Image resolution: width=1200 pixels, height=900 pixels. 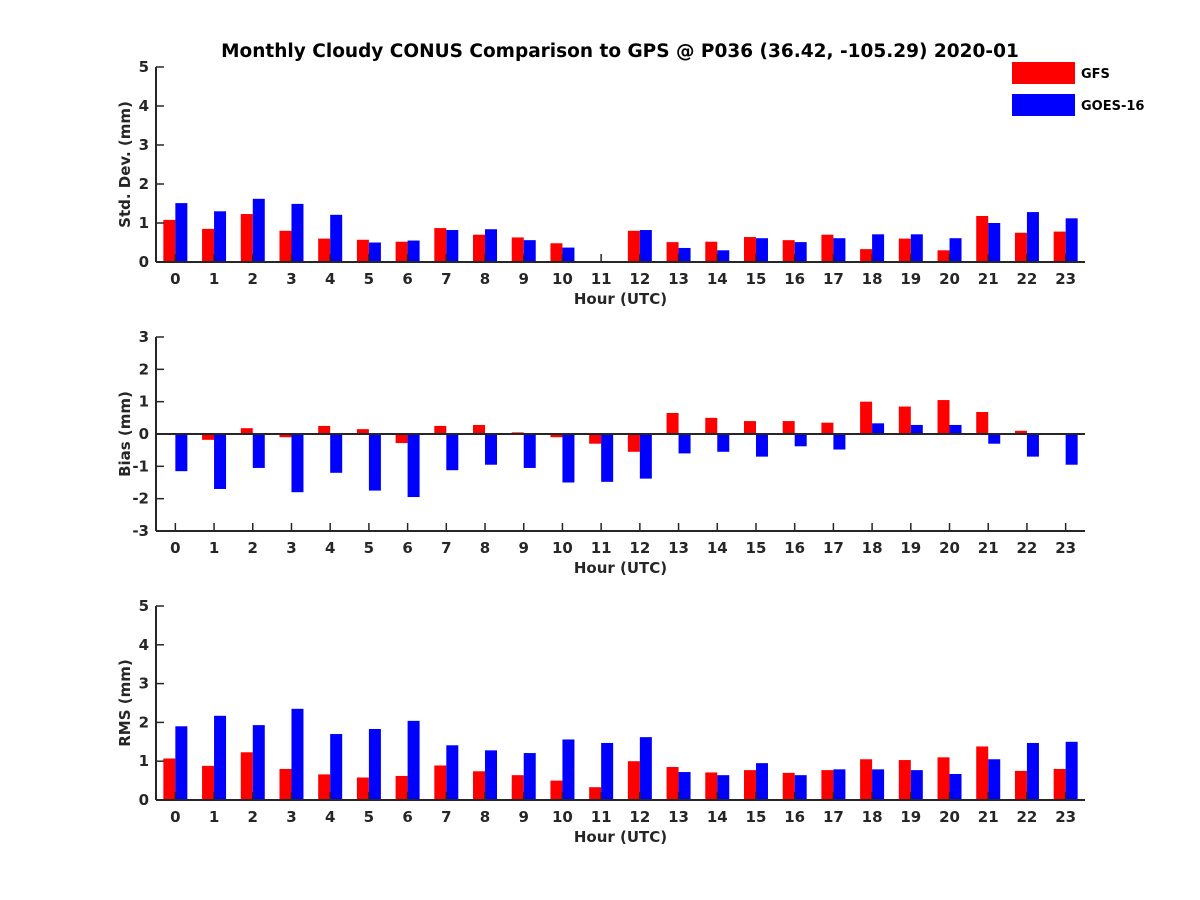 I want to click on x-tick-label: 8, so click(x=485, y=279).